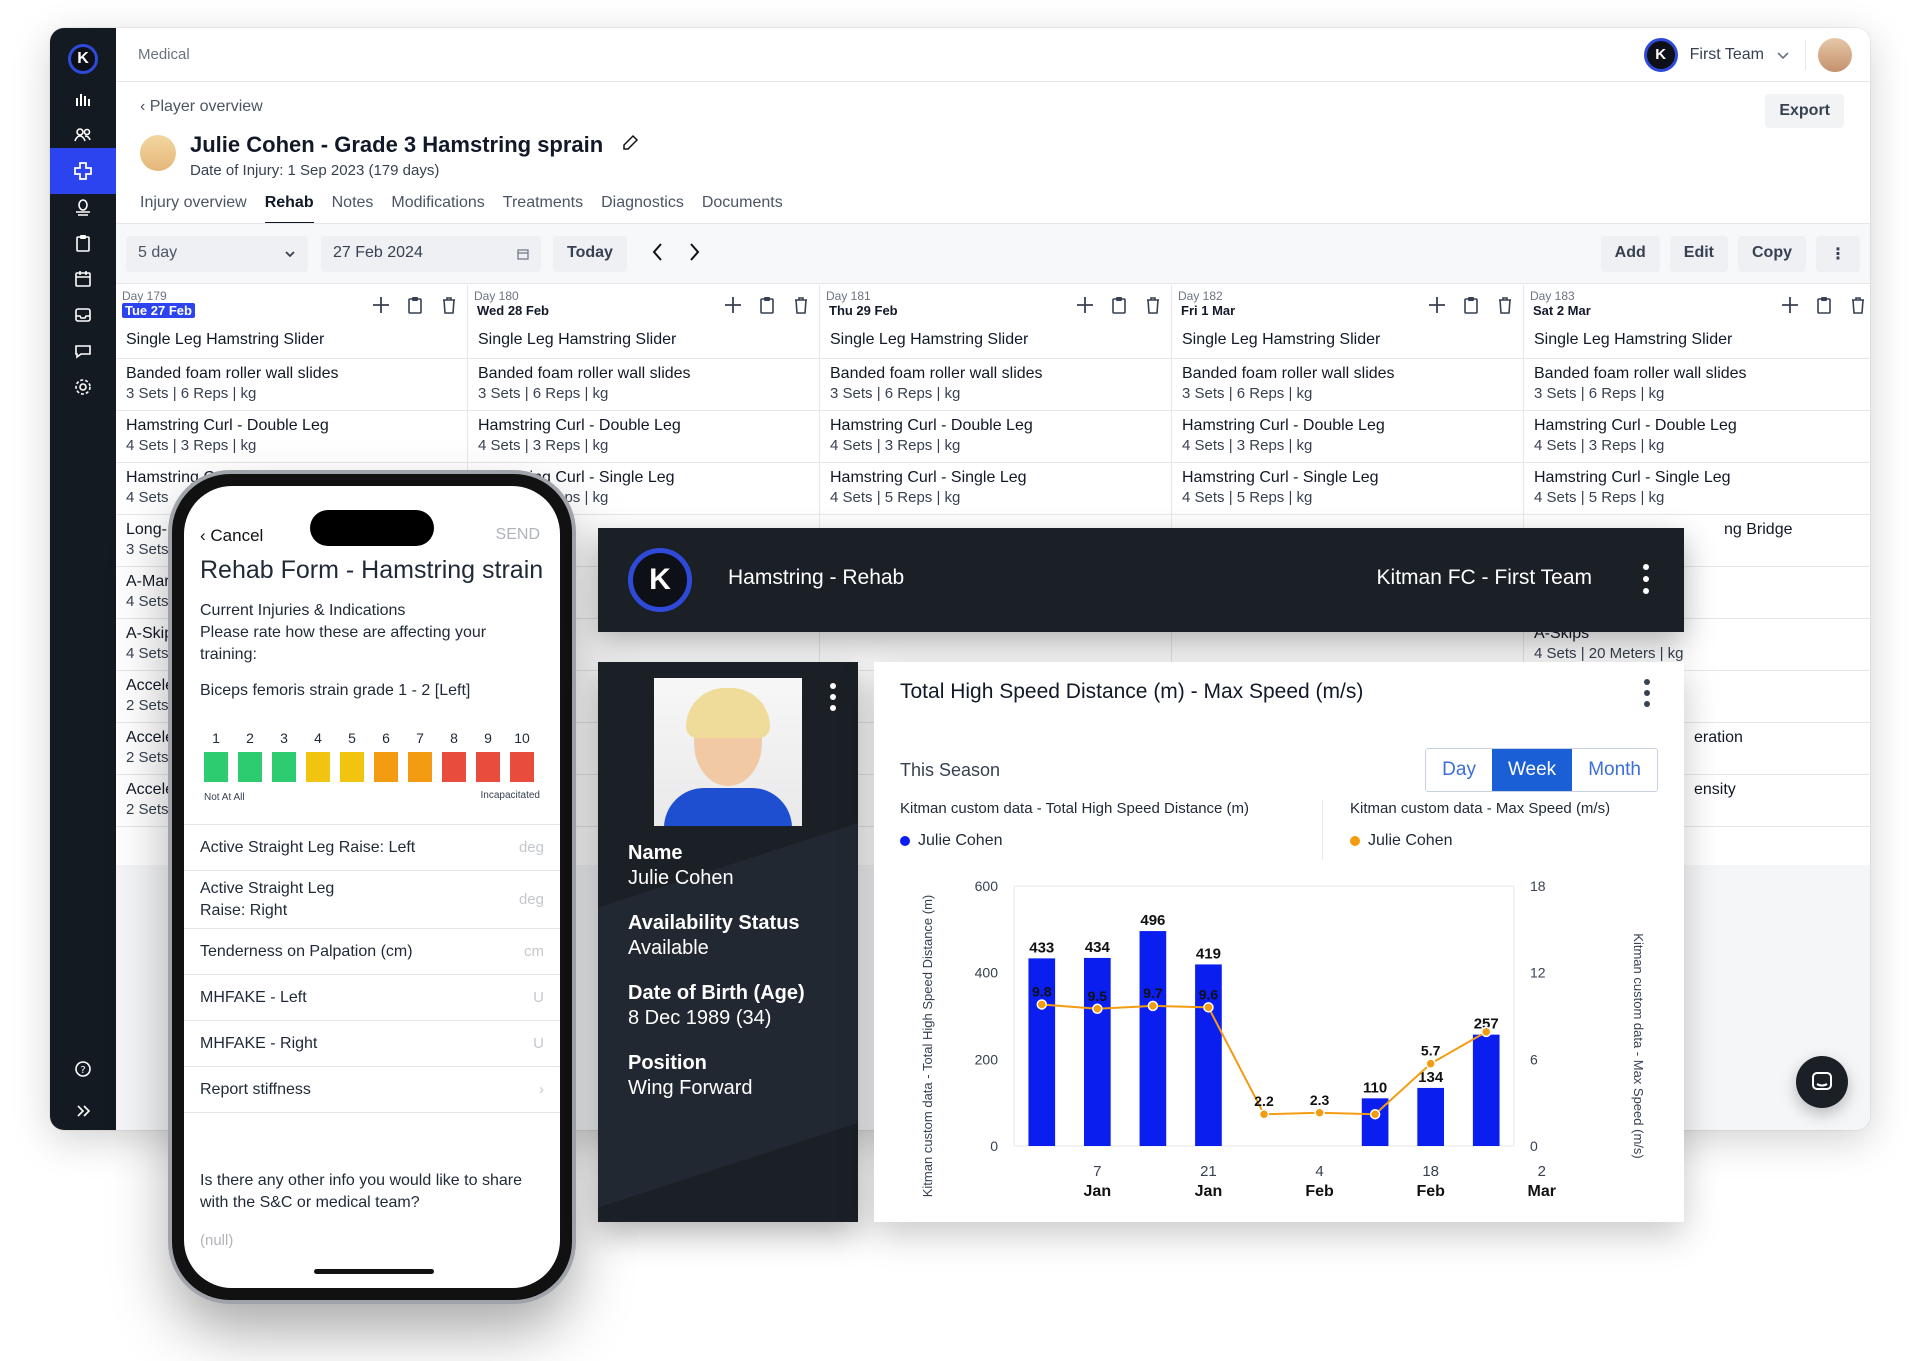 The height and width of the screenshot is (1361, 1920). I want to click on analytics-icon, so click(83, 99).